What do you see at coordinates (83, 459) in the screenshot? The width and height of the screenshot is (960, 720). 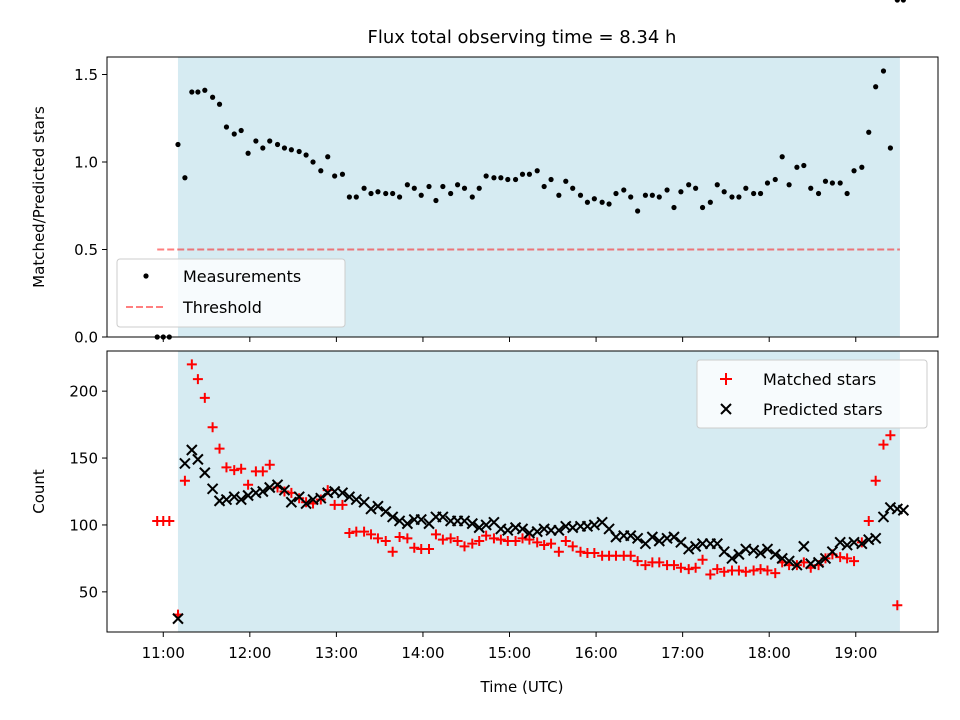 I see `y-tick-label: 150` at bounding box center [83, 459].